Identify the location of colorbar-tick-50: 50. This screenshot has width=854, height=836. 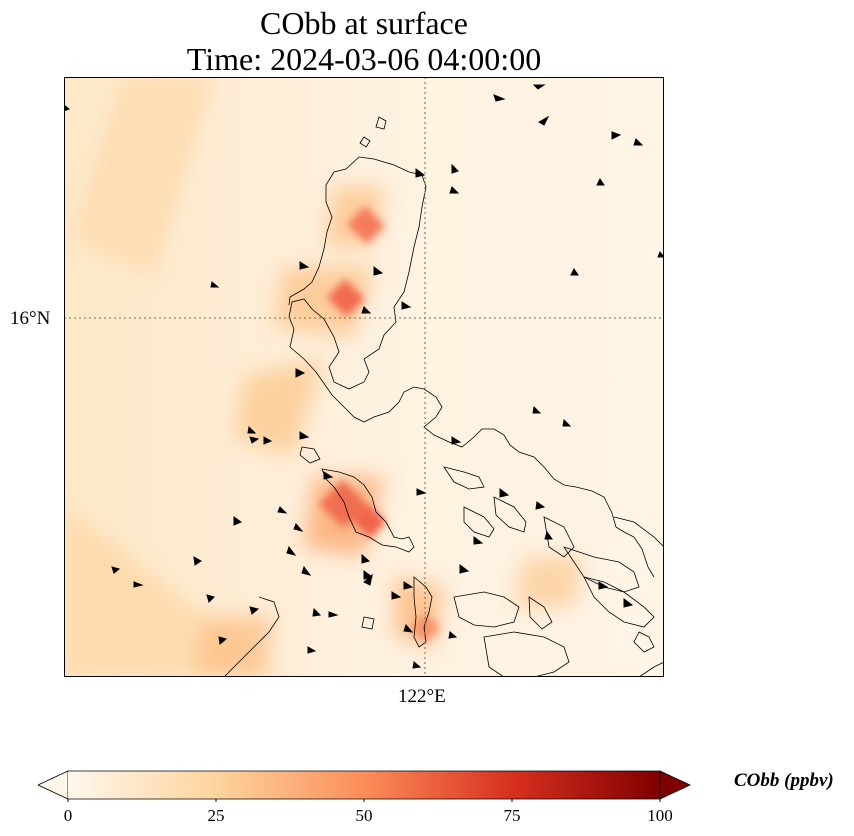
(364, 815).